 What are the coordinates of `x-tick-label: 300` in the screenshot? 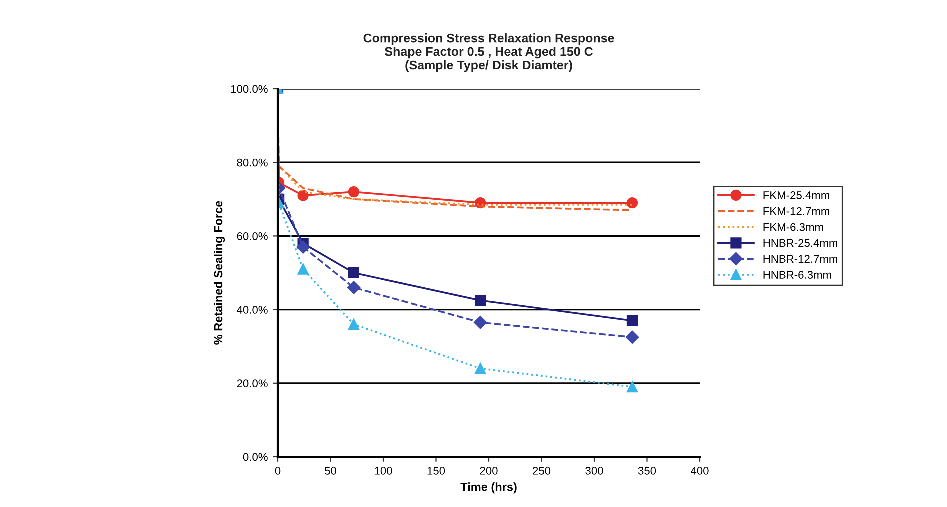 It's located at (595, 471).